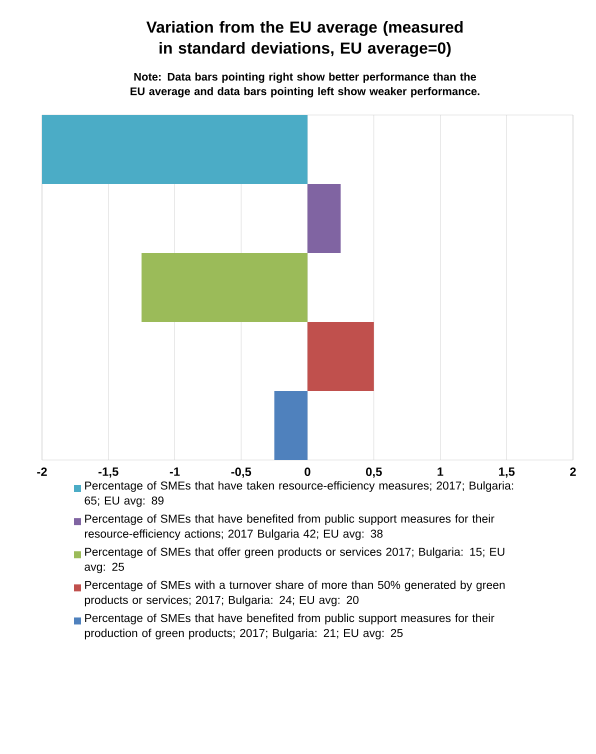 The width and height of the screenshot is (596, 754). What do you see at coordinates (42, 472) in the screenshot?
I see `x-tick-label: -2` at bounding box center [42, 472].